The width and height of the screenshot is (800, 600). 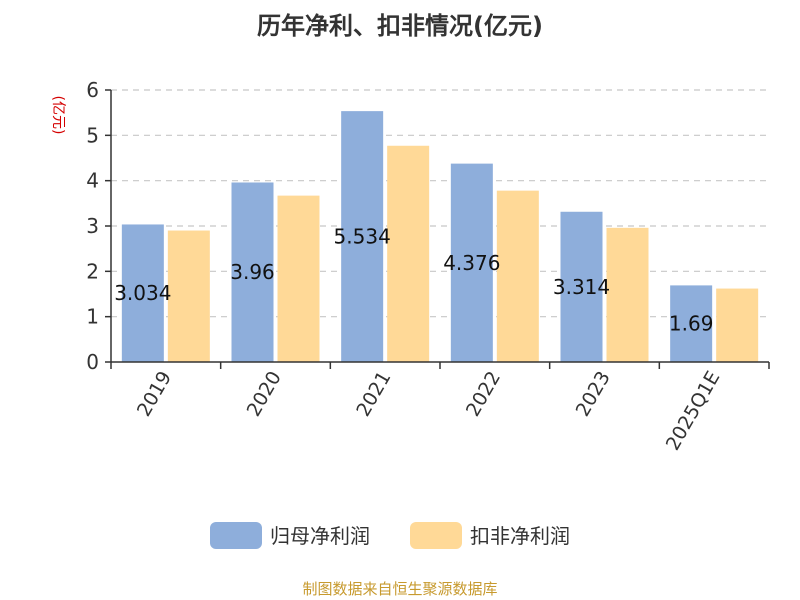 I want to click on y-tick-label: 3, so click(x=92, y=226).